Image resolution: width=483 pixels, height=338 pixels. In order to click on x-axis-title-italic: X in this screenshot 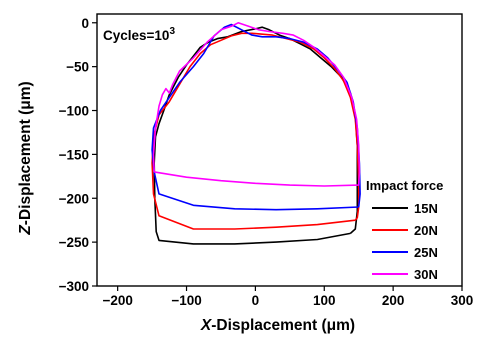, I will do `click(206, 325)`.